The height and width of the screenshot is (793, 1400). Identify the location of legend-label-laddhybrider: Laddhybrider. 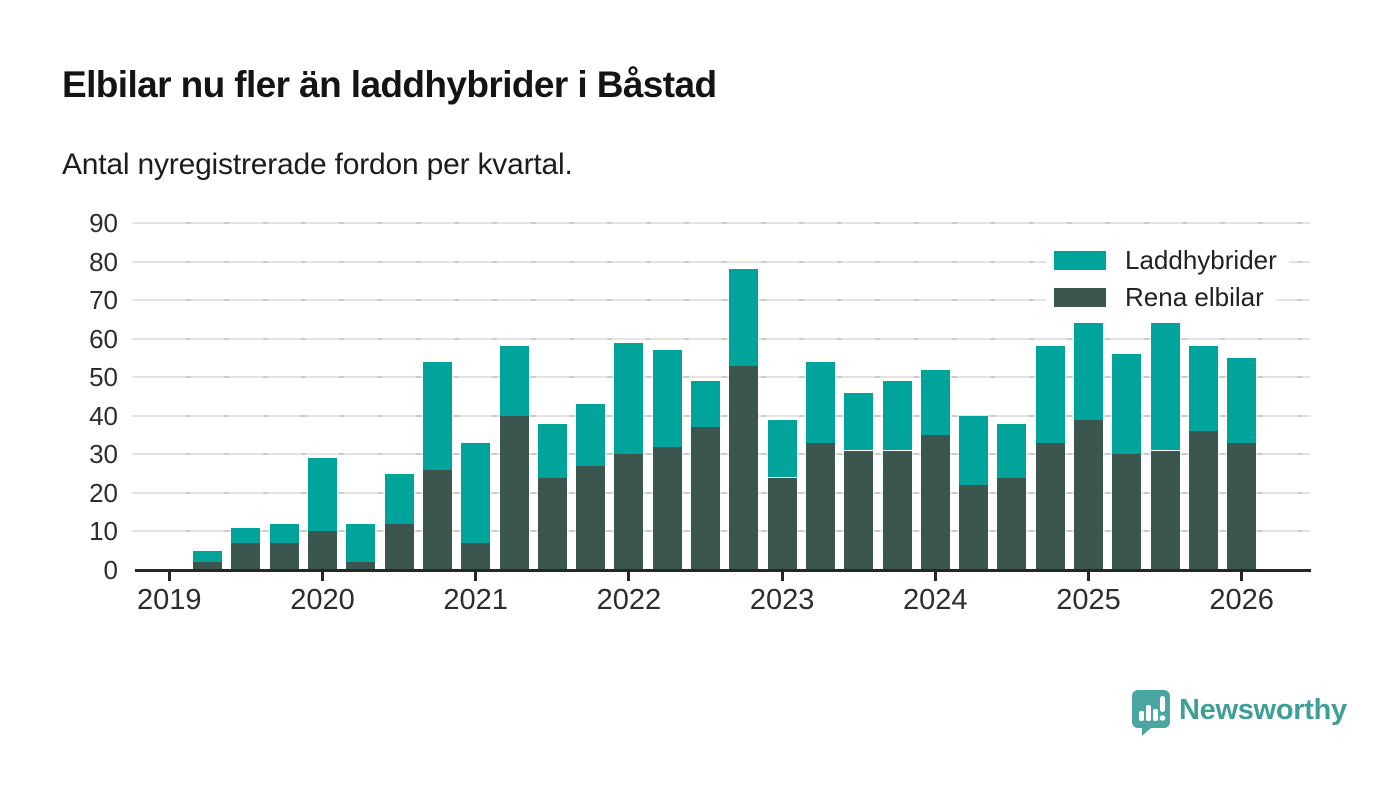
(1201, 260).